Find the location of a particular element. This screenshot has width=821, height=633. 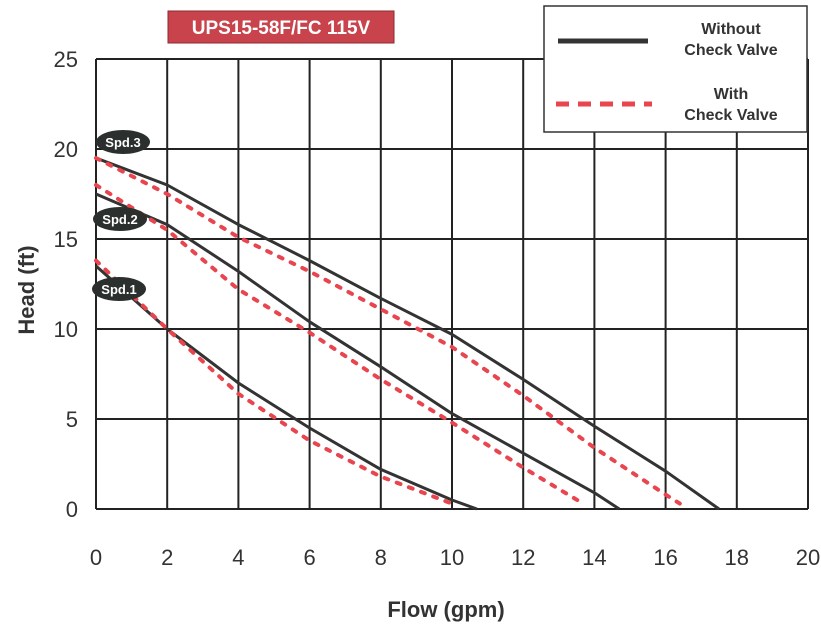

speed-labels: Spd.3 Spd.2 Spd.1 is located at coordinates (121, 215).